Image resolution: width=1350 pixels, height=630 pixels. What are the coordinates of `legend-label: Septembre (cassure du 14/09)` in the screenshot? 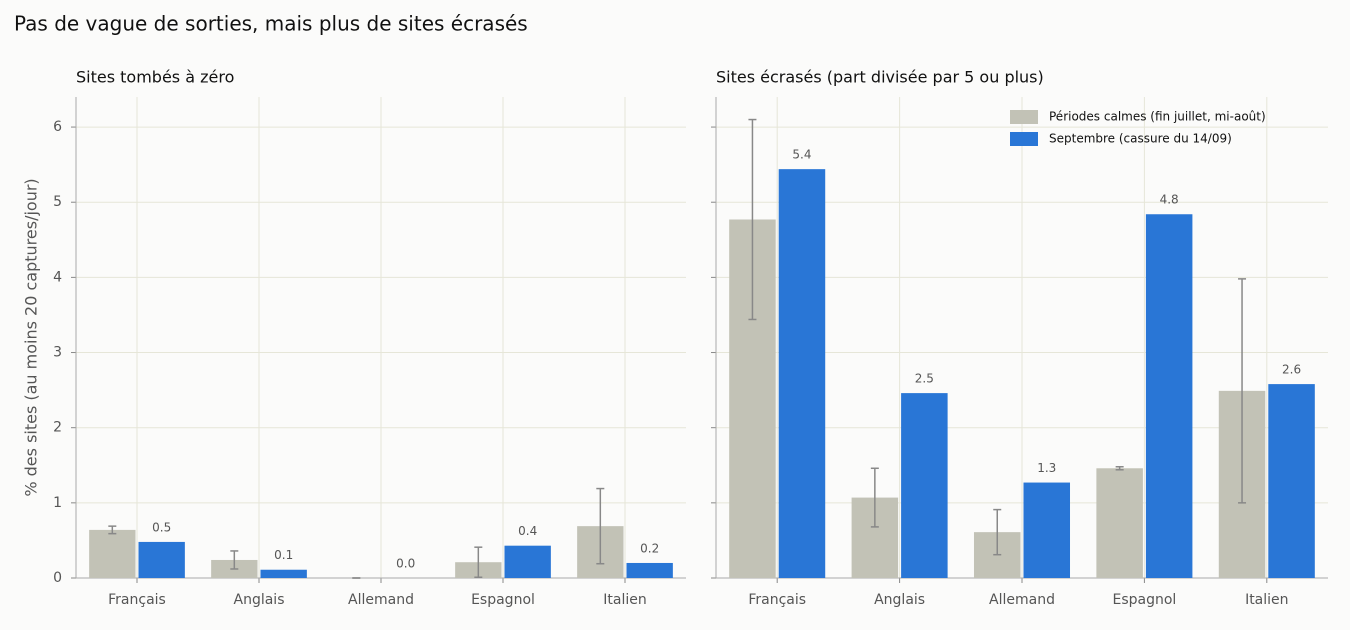 It's located at (1140, 139).